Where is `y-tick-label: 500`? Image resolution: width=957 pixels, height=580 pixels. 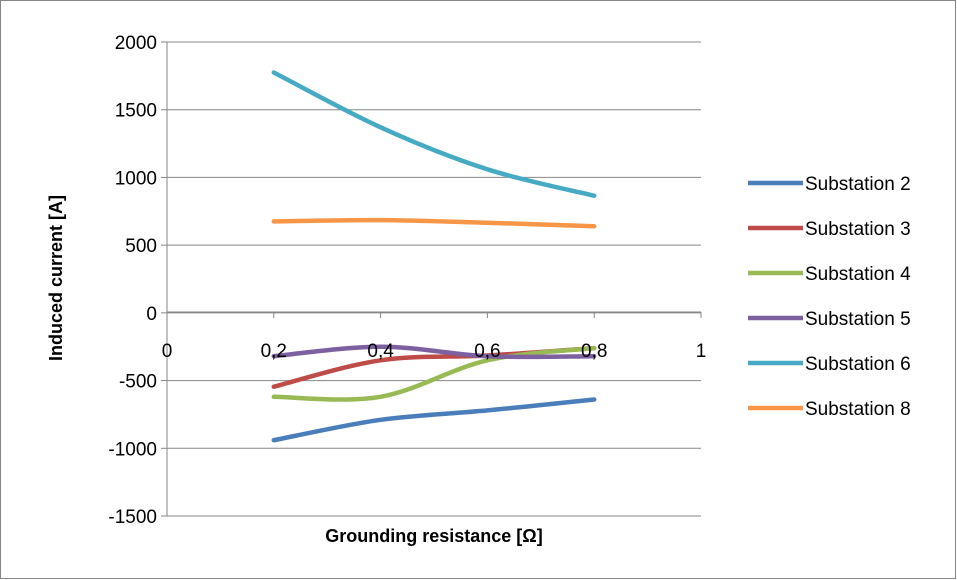 y-tick-label: 500 is located at coordinates (141, 246).